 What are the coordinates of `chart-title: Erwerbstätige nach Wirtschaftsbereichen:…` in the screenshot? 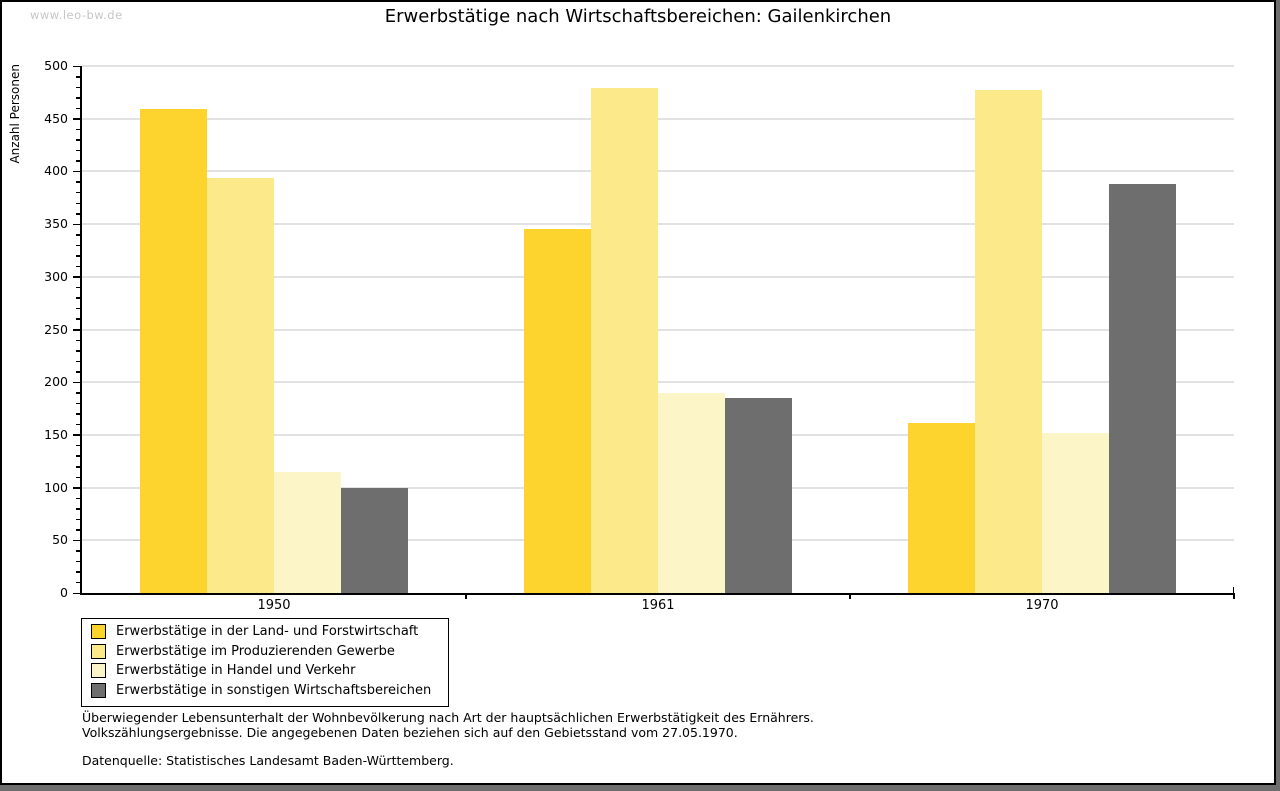 It's located at (638, 16).